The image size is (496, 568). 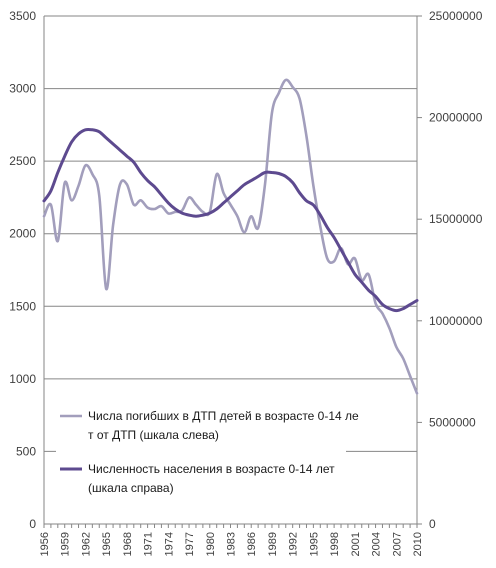 What do you see at coordinates (45, 544) in the screenshot?
I see `x-tick-label: 1956` at bounding box center [45, 544].